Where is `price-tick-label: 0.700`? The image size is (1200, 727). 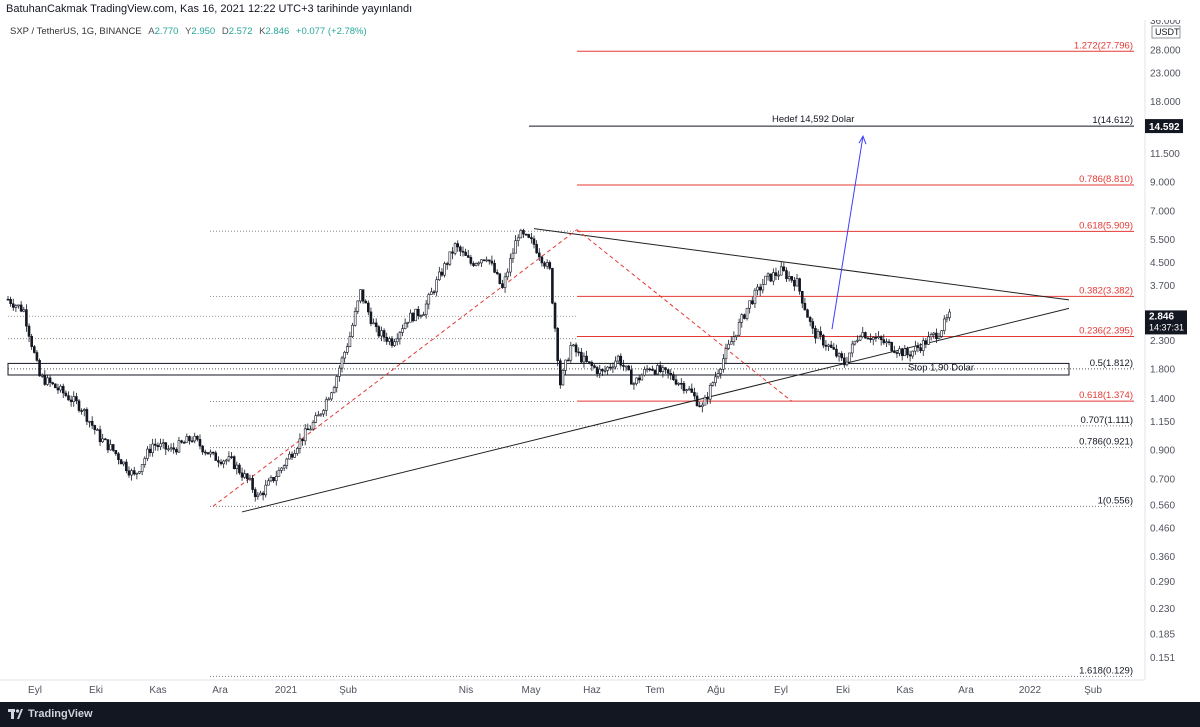 price-tick-label: 0.700 is located at coordinates (1162, 480).